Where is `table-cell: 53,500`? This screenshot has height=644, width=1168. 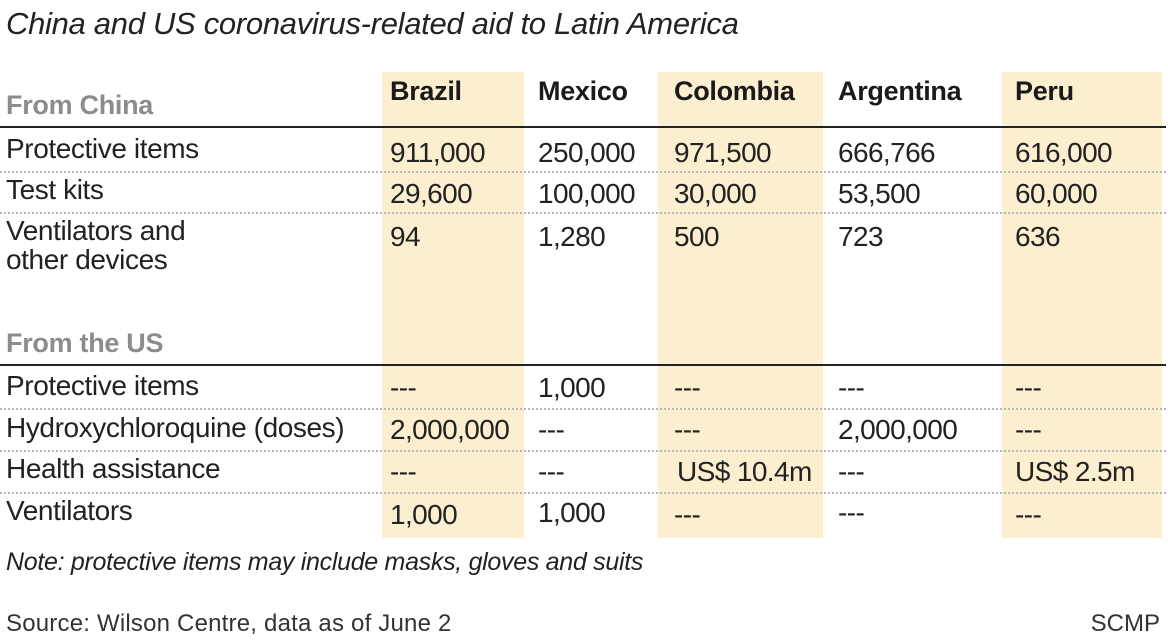
table-cell: 53,500 is located at coordinates (879, 193).